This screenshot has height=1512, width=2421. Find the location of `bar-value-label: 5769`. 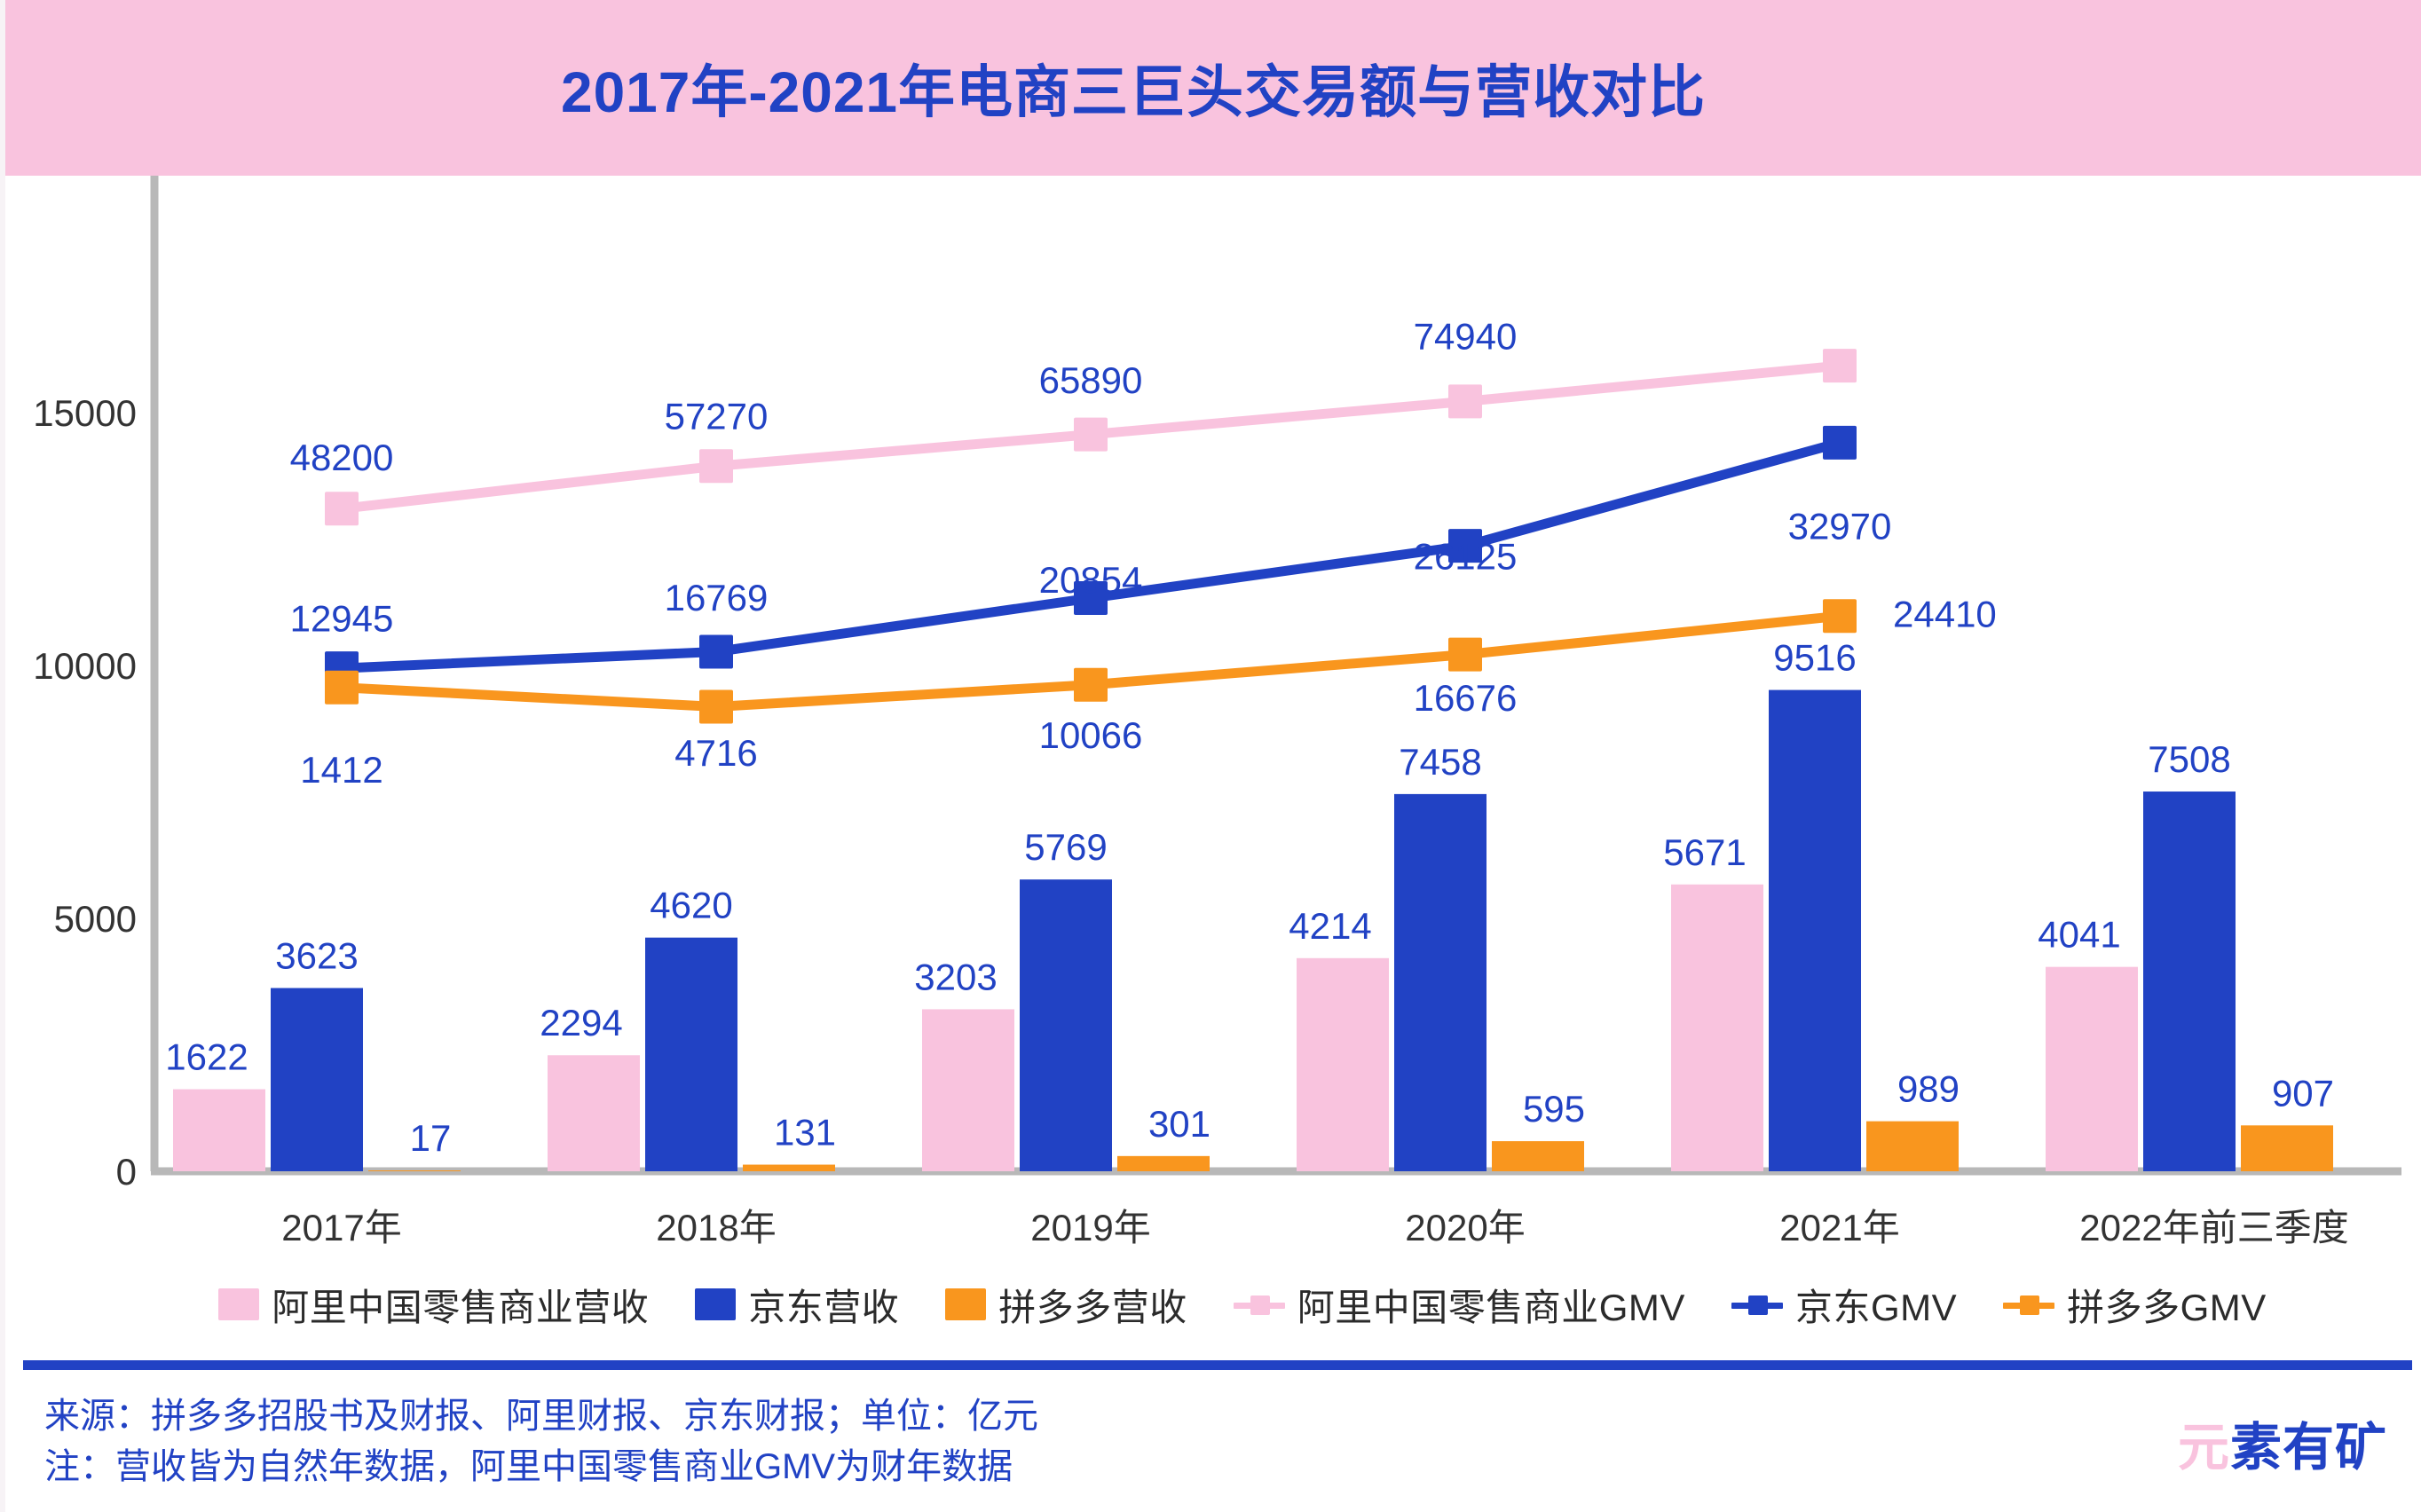

bar-value-label: 5769 is located at coordinates (1065, 847).